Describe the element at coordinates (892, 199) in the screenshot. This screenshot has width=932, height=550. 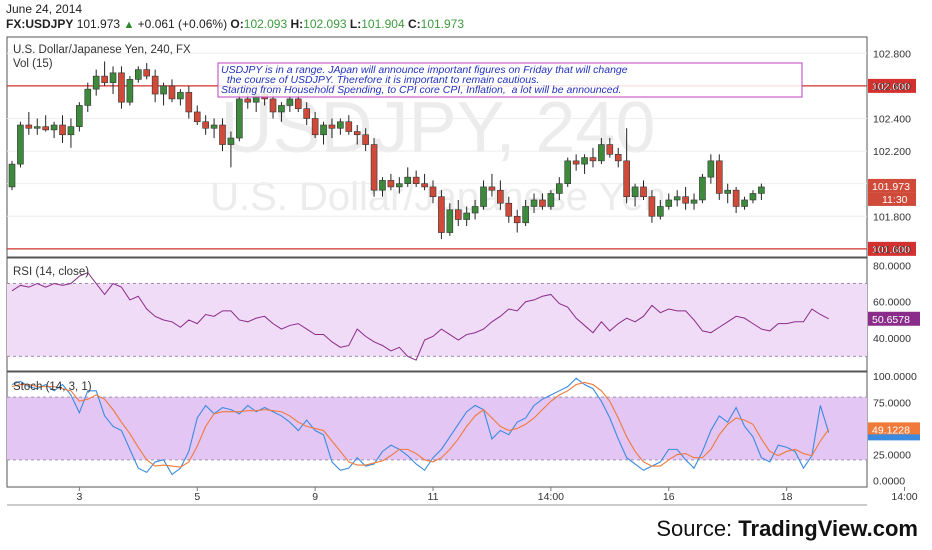
I see `countdown-tag` at that location.